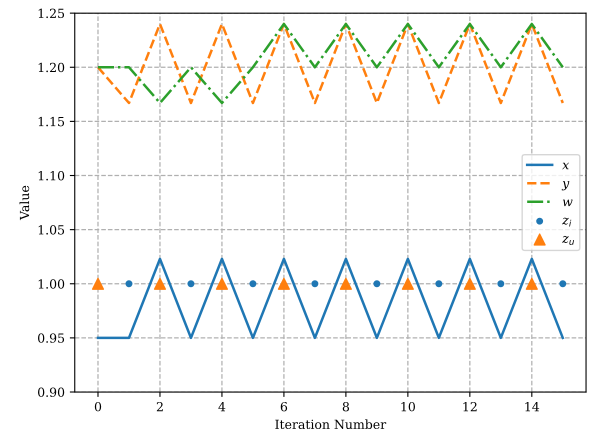 This screenshot has height=438, width=598. What do you see at coordinates (346, 407) in the screenshot?
I see `x-tick-label: 8` at bounding box center [346, 407].